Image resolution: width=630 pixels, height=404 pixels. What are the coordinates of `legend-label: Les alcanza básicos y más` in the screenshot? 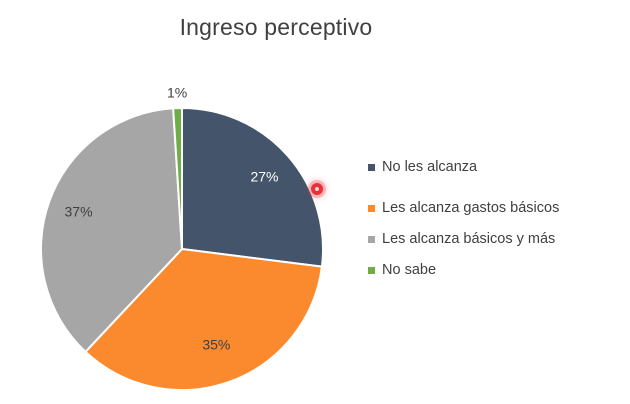 It's located at (469, 239).